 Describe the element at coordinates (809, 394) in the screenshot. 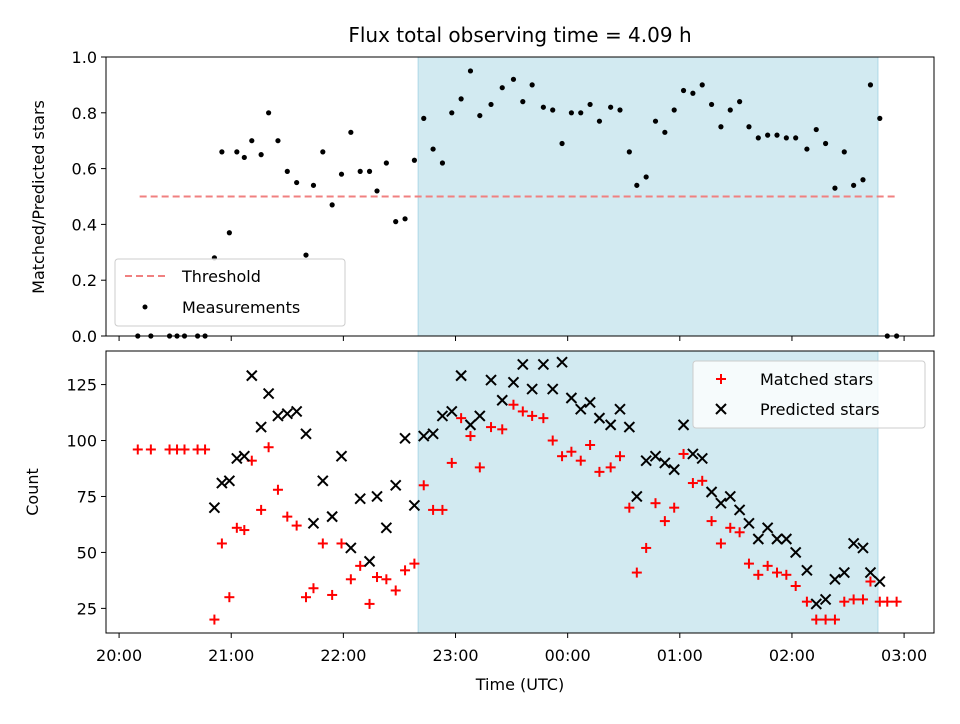

I see `bottom-legend-box` at that location.